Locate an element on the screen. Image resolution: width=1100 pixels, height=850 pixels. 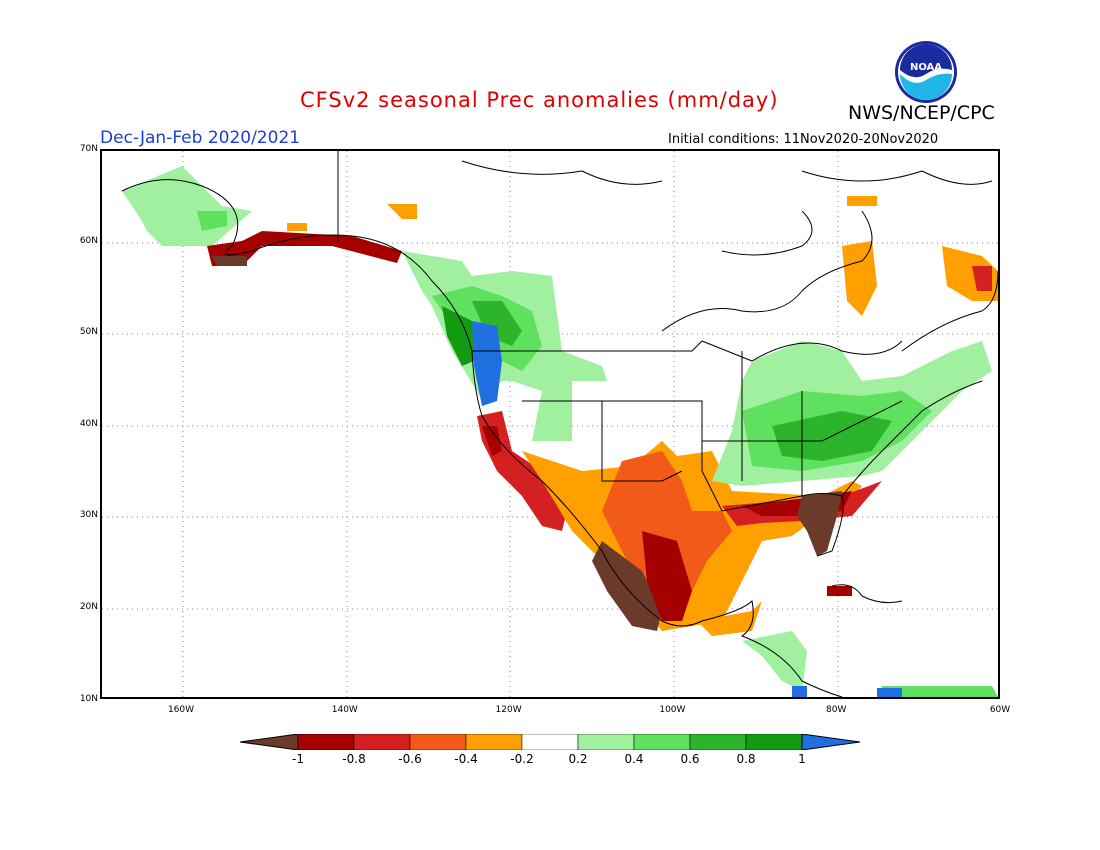
texas-dry is located at coordinates (667, 536).